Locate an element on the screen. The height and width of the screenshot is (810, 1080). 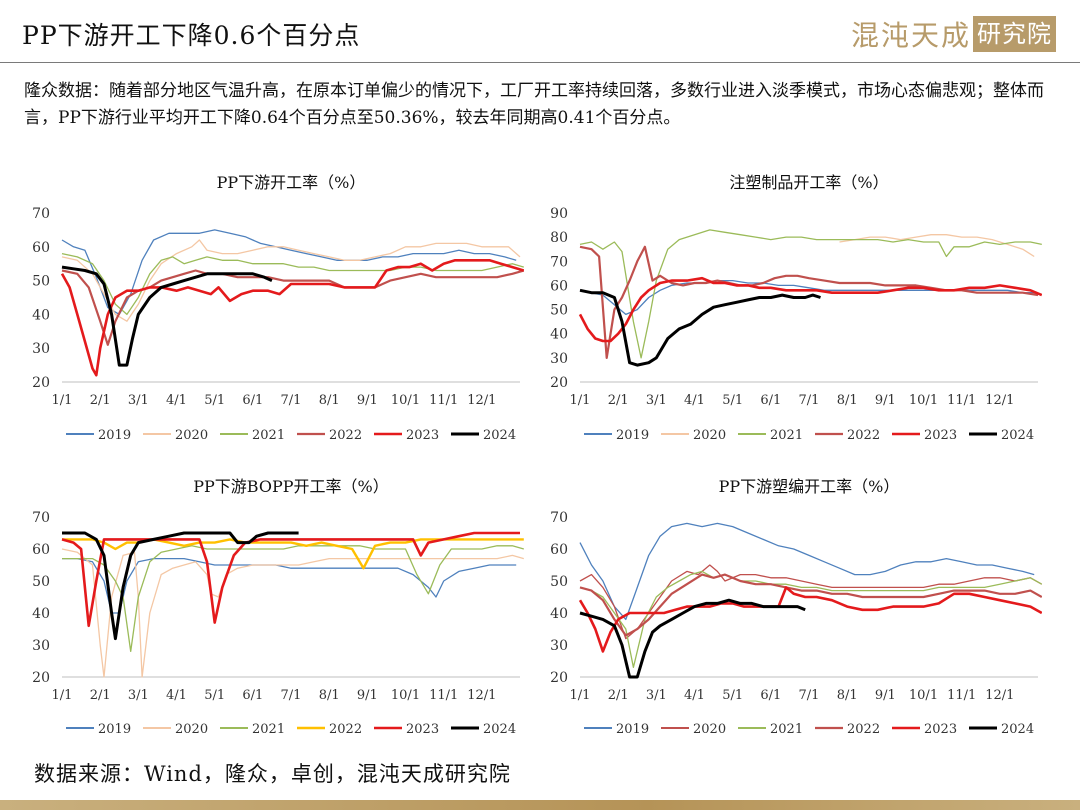
header-divider is located at coordinates (540, 62).